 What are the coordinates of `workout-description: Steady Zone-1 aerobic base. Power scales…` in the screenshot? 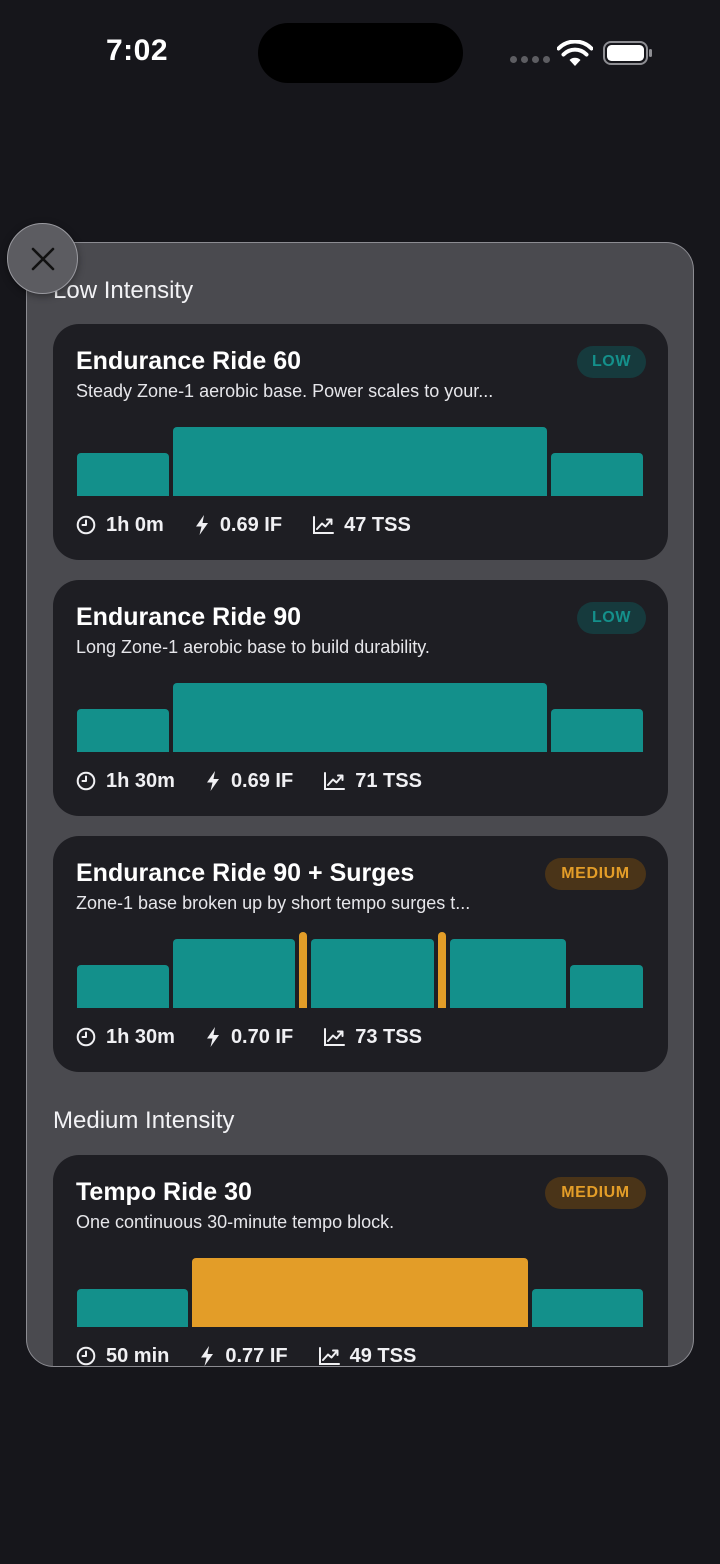 It's located at (285, 391).